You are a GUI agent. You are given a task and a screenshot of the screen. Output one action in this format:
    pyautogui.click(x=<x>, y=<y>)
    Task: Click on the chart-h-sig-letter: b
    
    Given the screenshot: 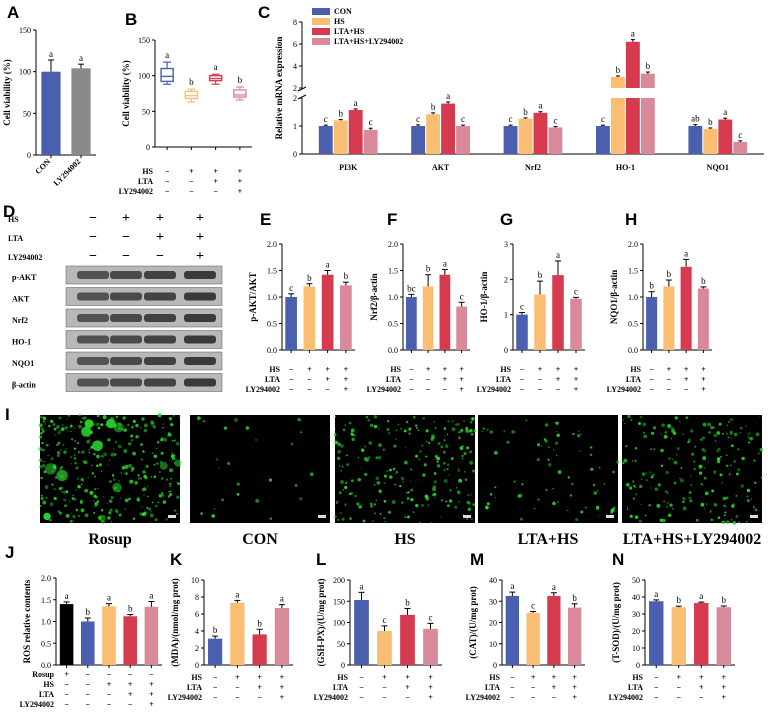 What is the action you would take?
    pyautogui.click(x=703, y=281)
    